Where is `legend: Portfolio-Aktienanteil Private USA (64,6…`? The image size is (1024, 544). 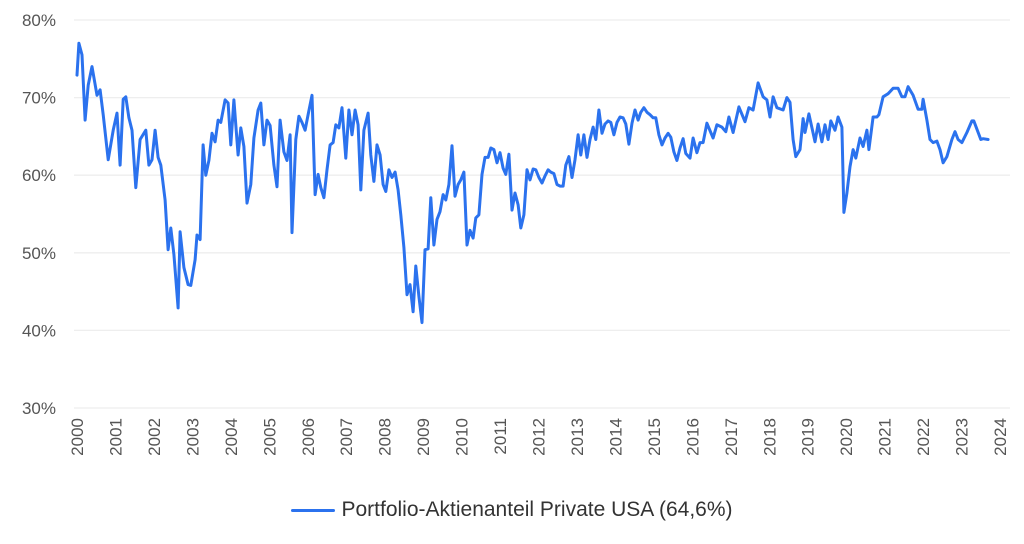
legend: Portfolio-Aktienanteil Private USA (64,6… is located at coordinates (512, 510).